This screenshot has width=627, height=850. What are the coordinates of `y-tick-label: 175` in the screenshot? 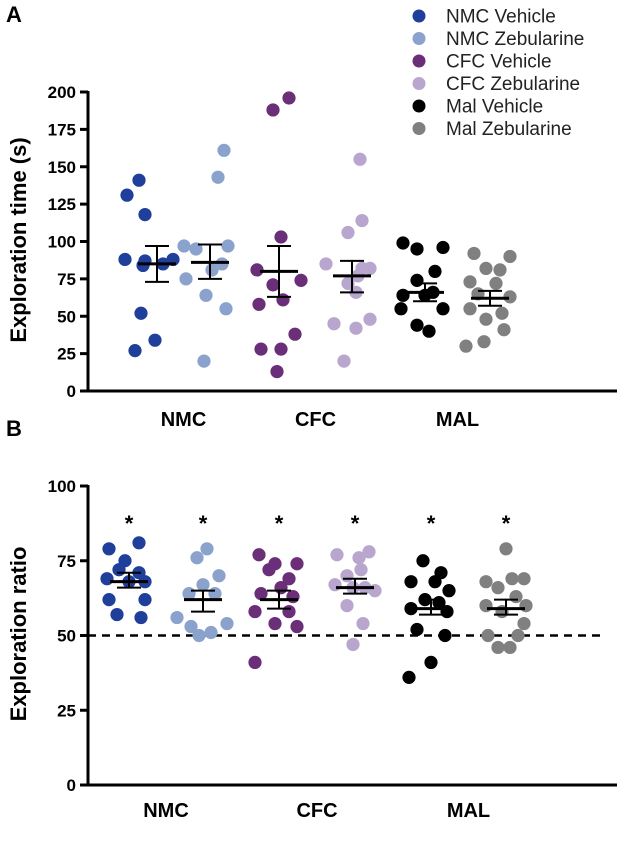 It's located at (62, 129).